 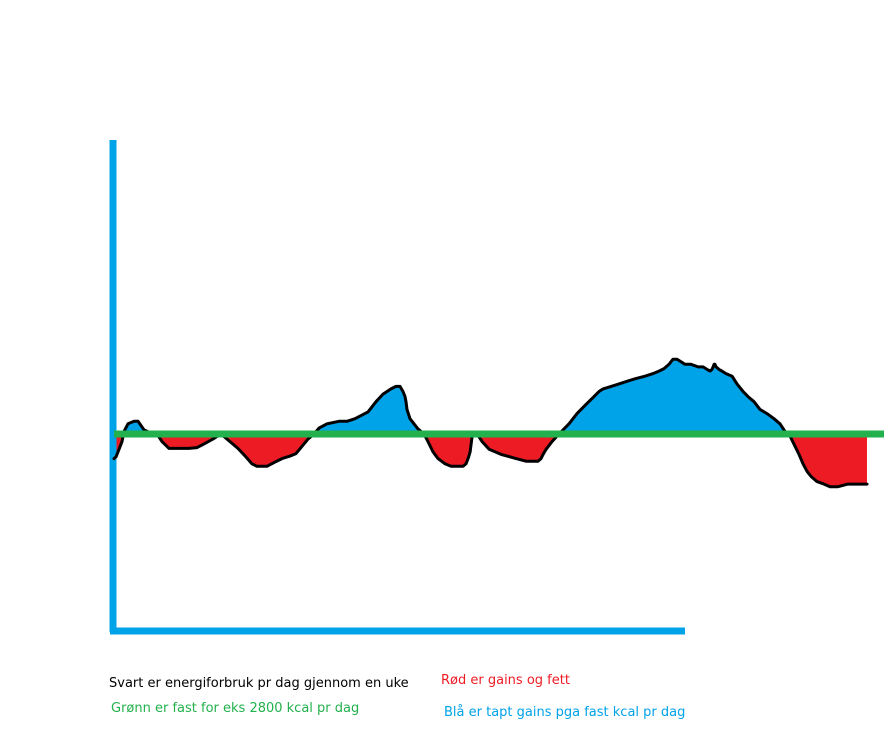 What do you see at coordinates (565, 712) in the screenshot?
I see `legend-lost-gains-label: Blå er tapt gains pga fast kcal pr dag` at bounding box center [565, 712].